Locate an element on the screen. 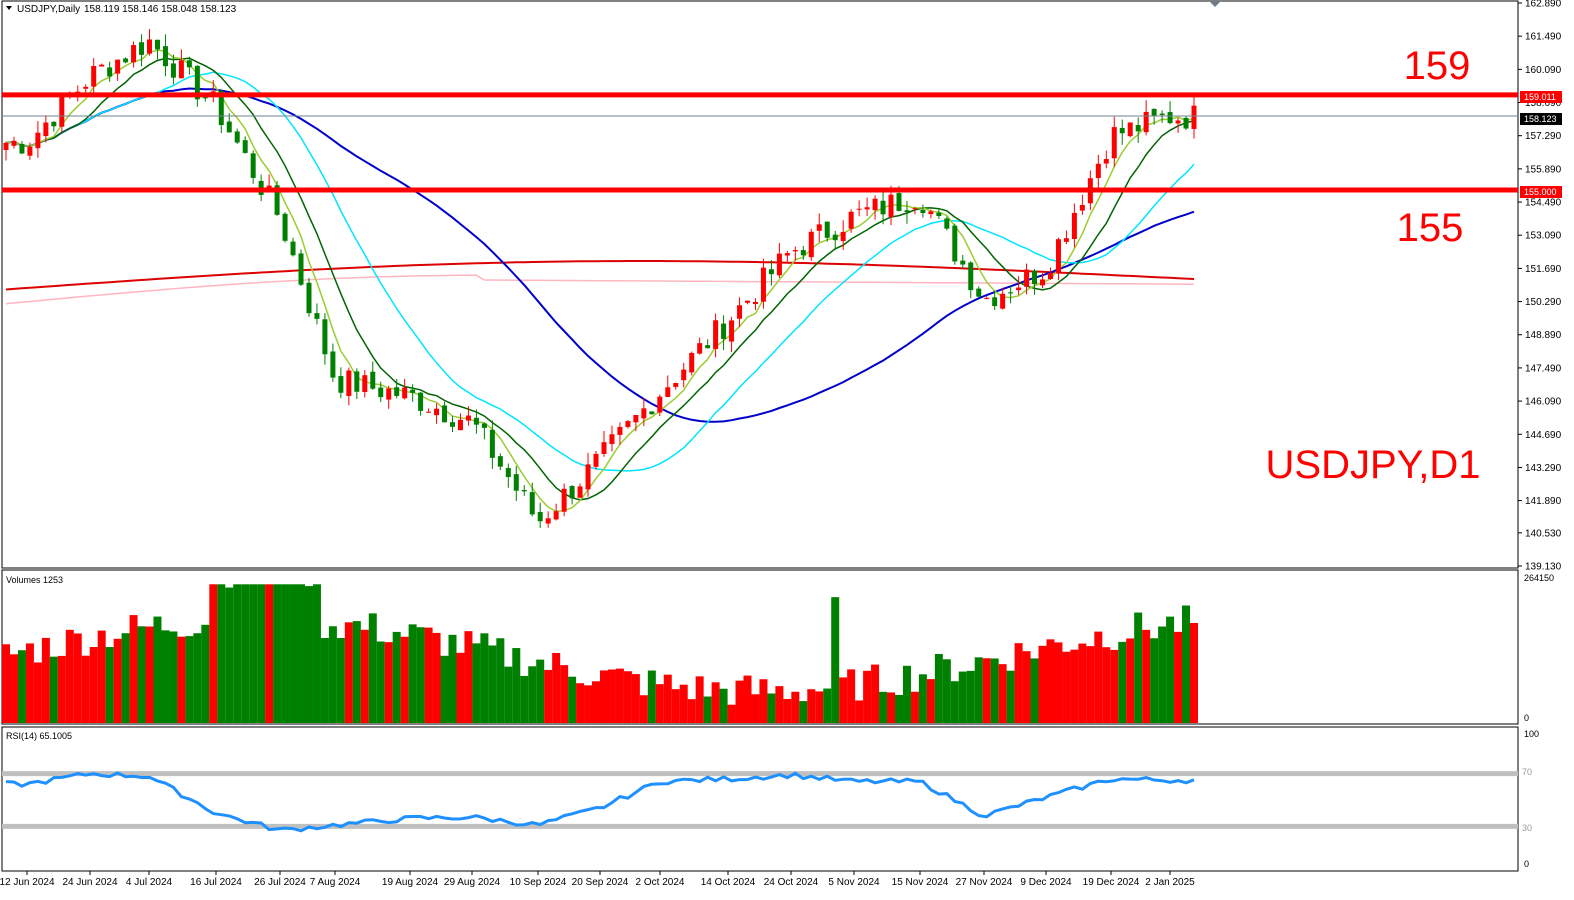  rsi-0-label: 0 is located at coordinates (1526, 864).